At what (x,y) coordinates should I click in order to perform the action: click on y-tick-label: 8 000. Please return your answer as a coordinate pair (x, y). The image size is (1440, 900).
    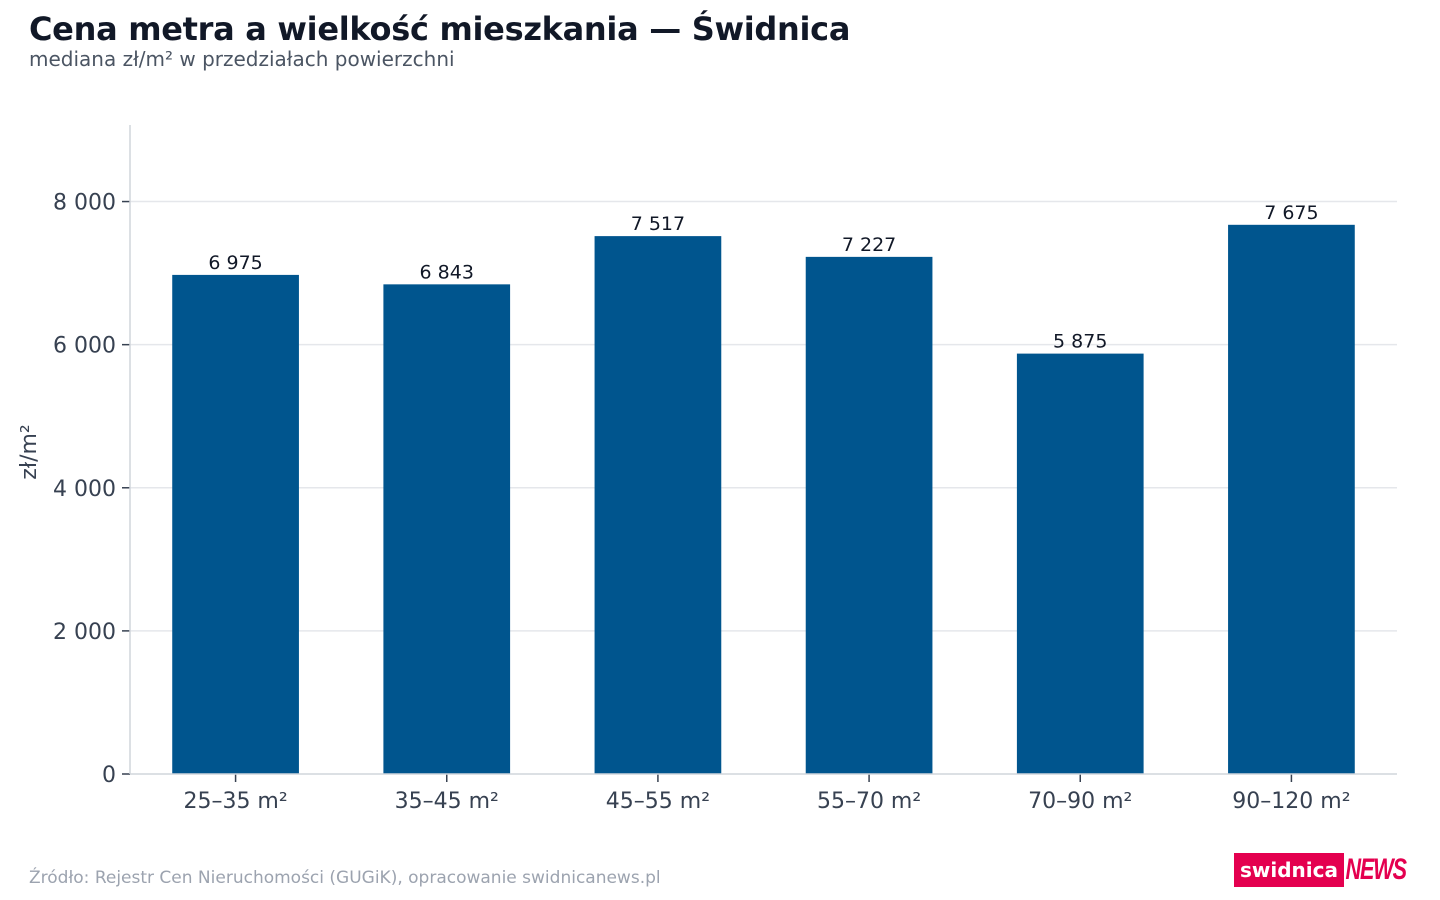
    Looking at the image, I should click on (84, 203).